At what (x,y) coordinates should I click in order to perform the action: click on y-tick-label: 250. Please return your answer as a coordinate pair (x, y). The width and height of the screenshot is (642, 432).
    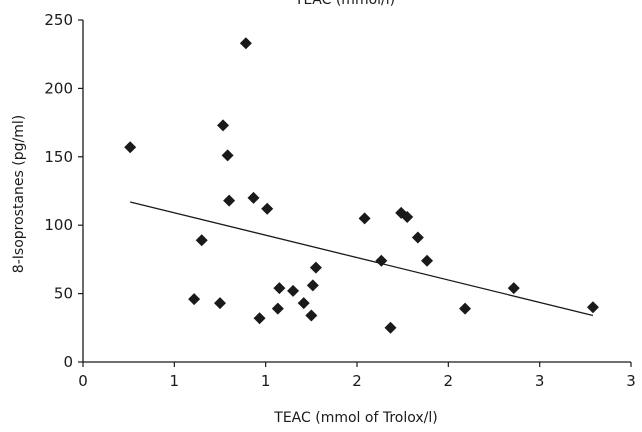
    Looking at the image, I should click on (58, 20).